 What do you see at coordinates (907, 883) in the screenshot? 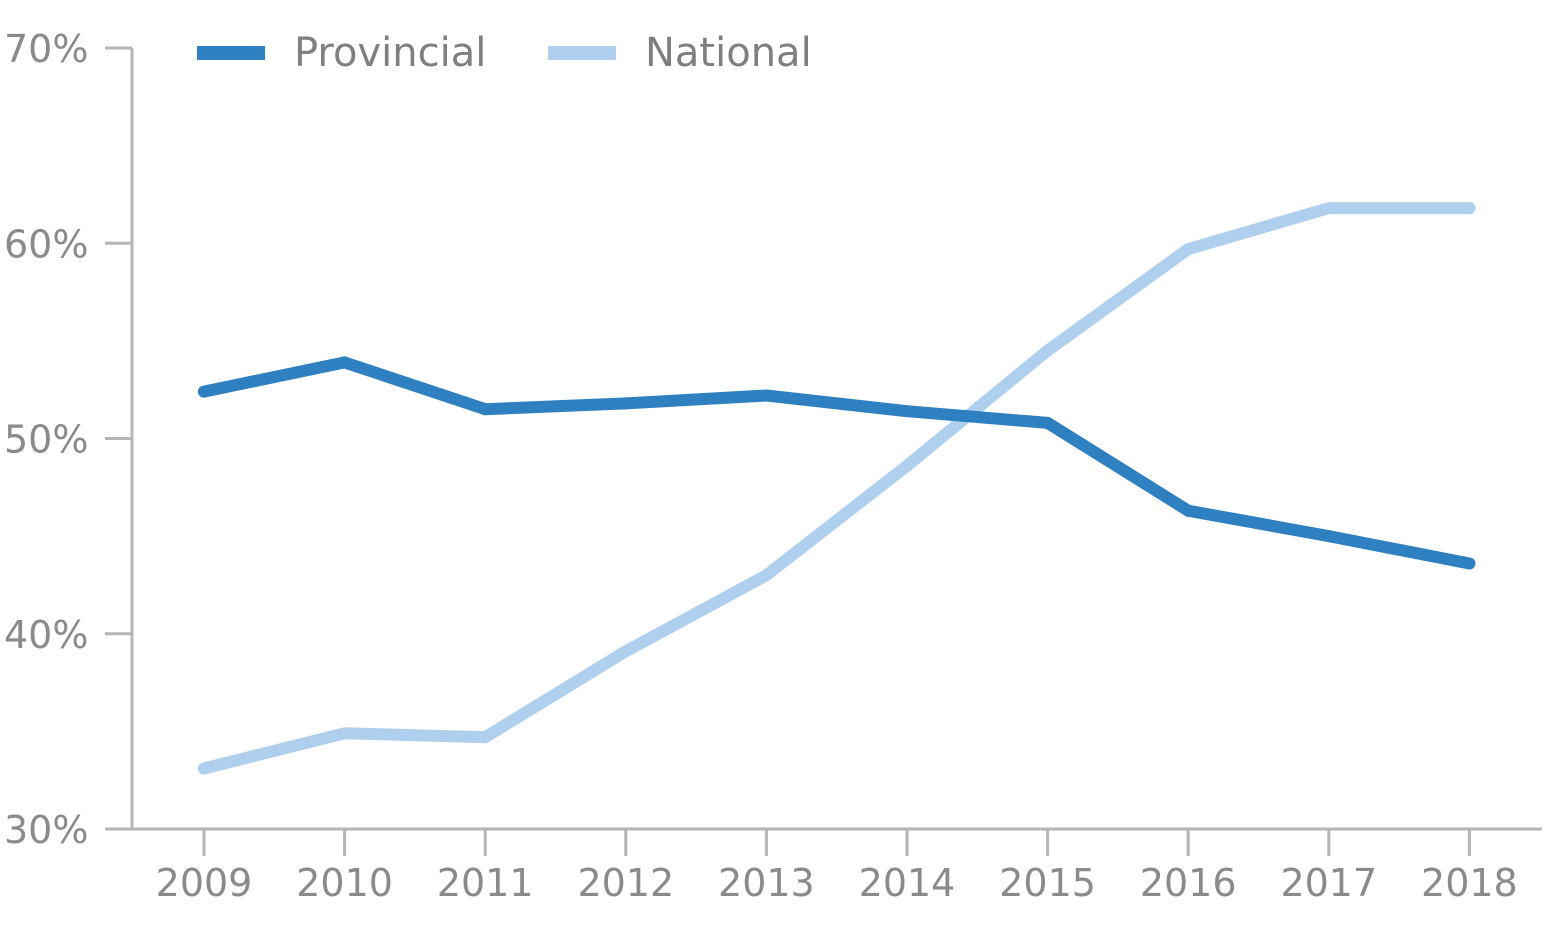
I see `x-tick-label: 2014` at bounding box center [907, 883].